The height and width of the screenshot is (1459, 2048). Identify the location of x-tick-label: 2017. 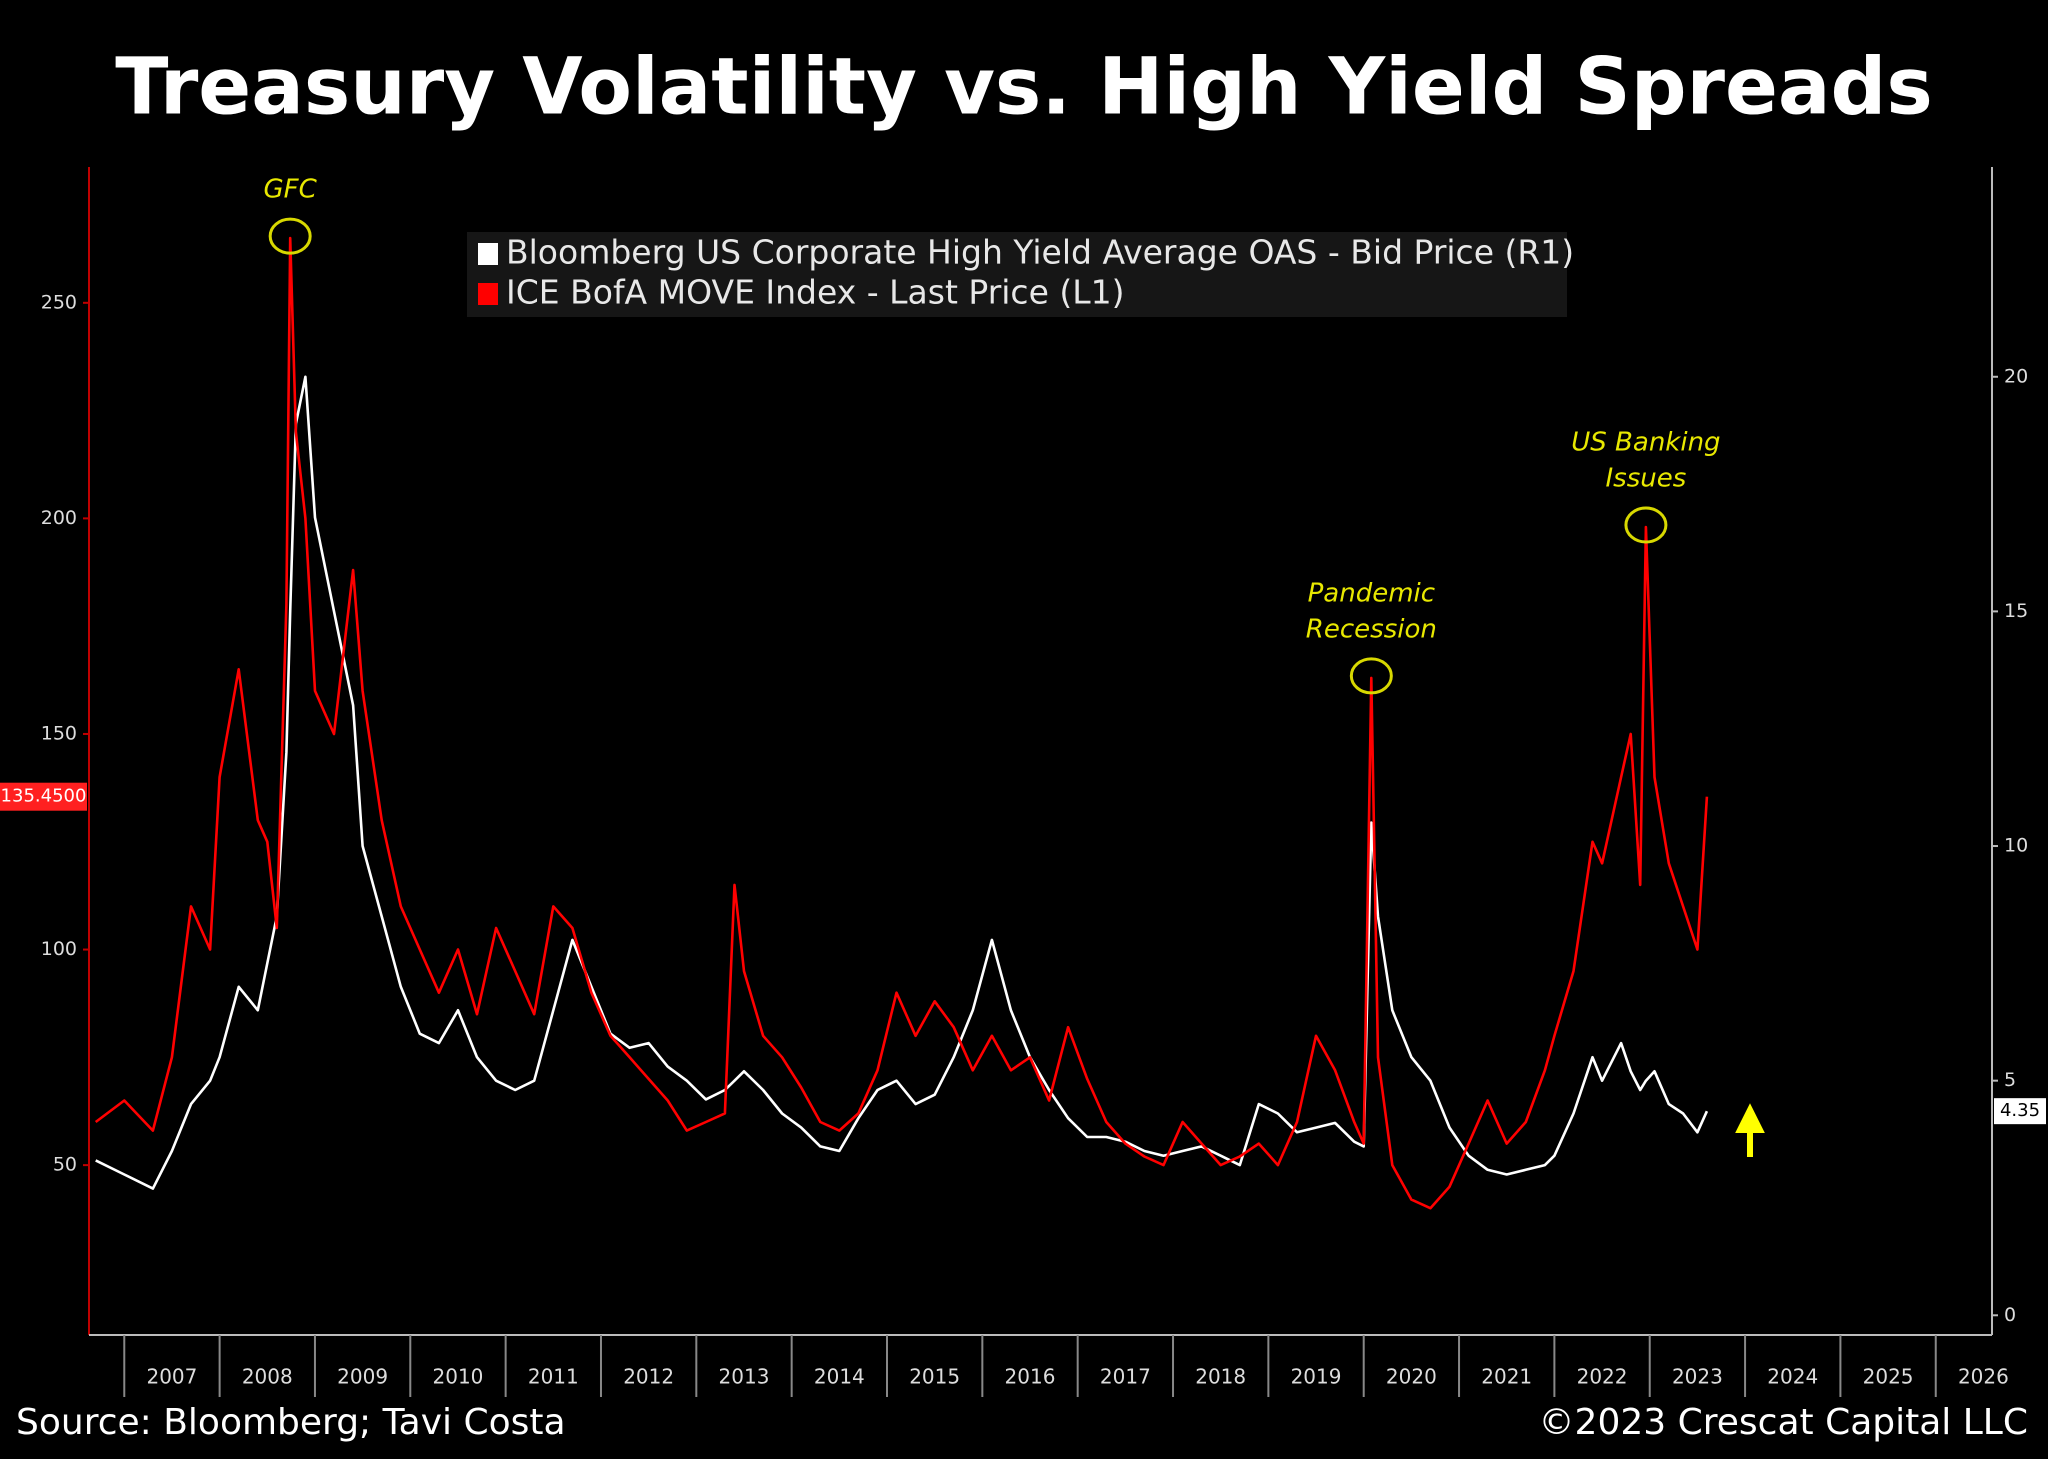
(1125, 1377).